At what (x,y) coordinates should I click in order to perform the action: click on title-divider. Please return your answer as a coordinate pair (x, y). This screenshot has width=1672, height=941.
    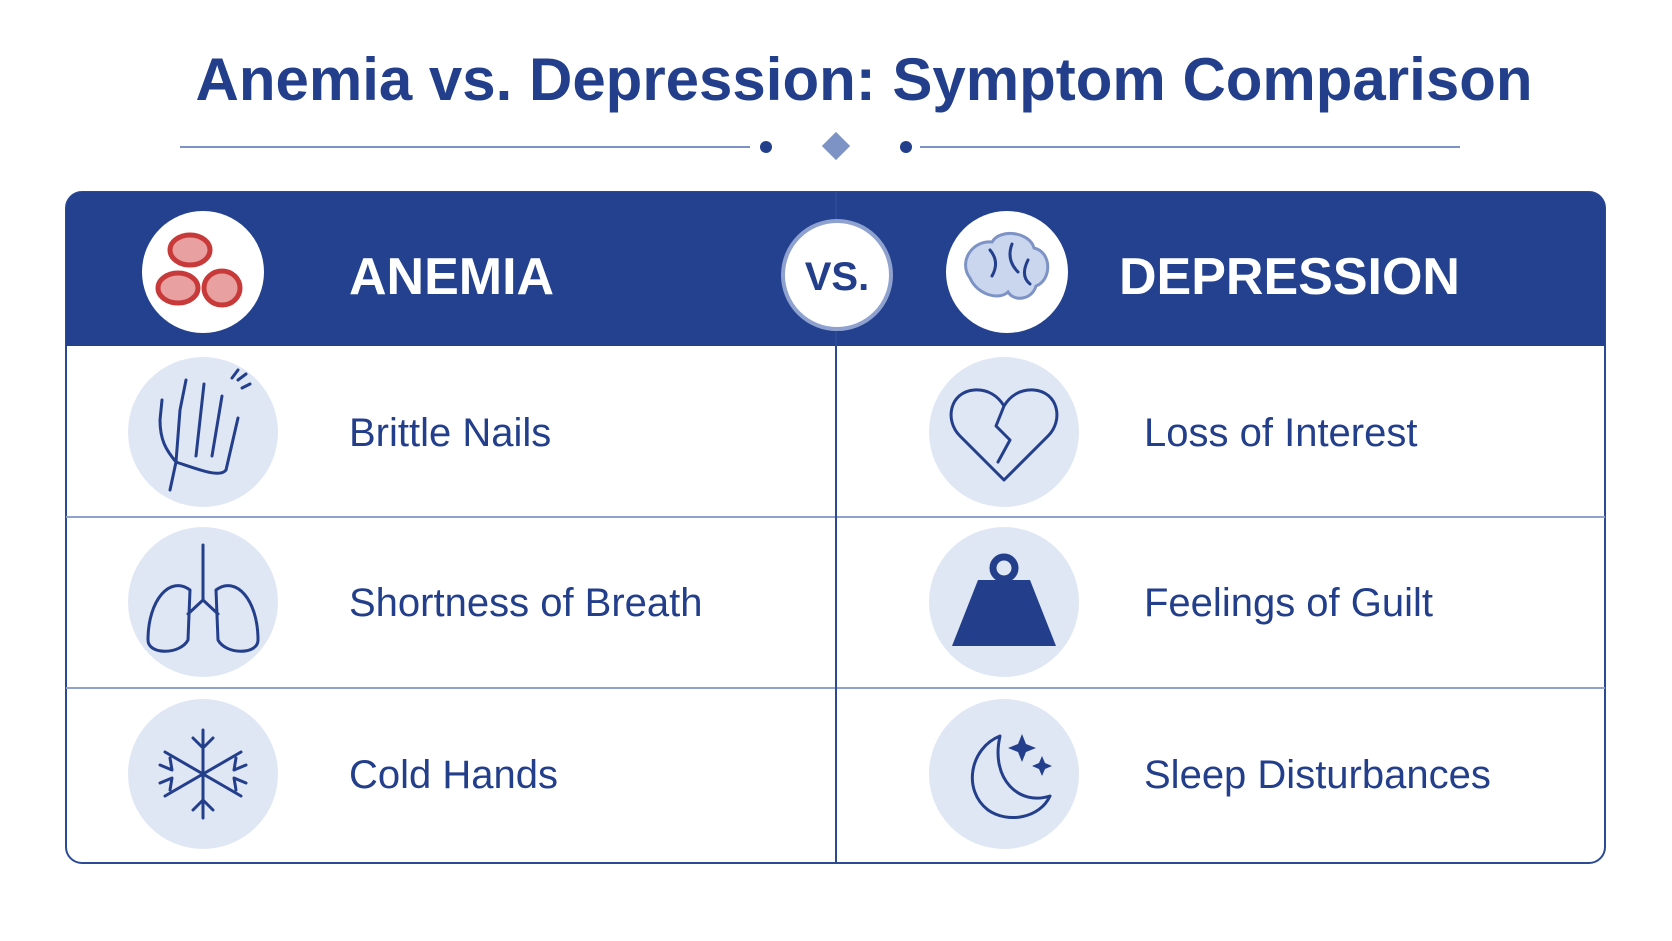
    Looking at the image, I should click on (820, 146).